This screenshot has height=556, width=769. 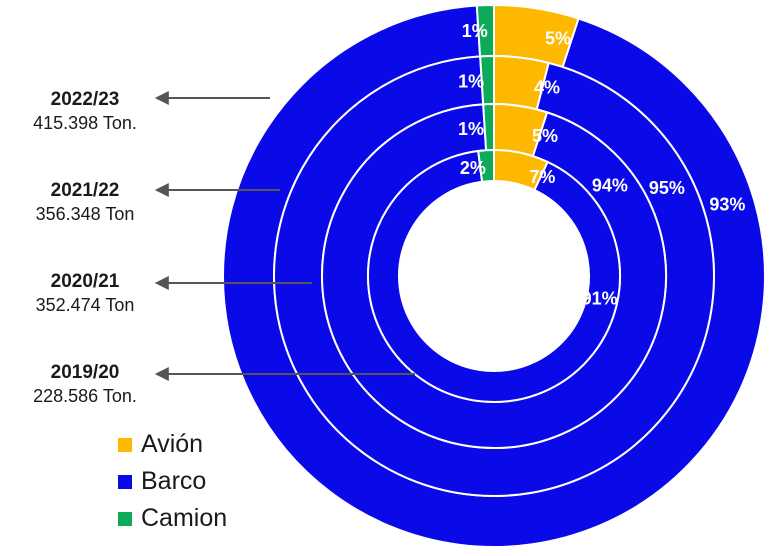 I want to click on legend-label-avion: Avión, so click(x=172, y=444).